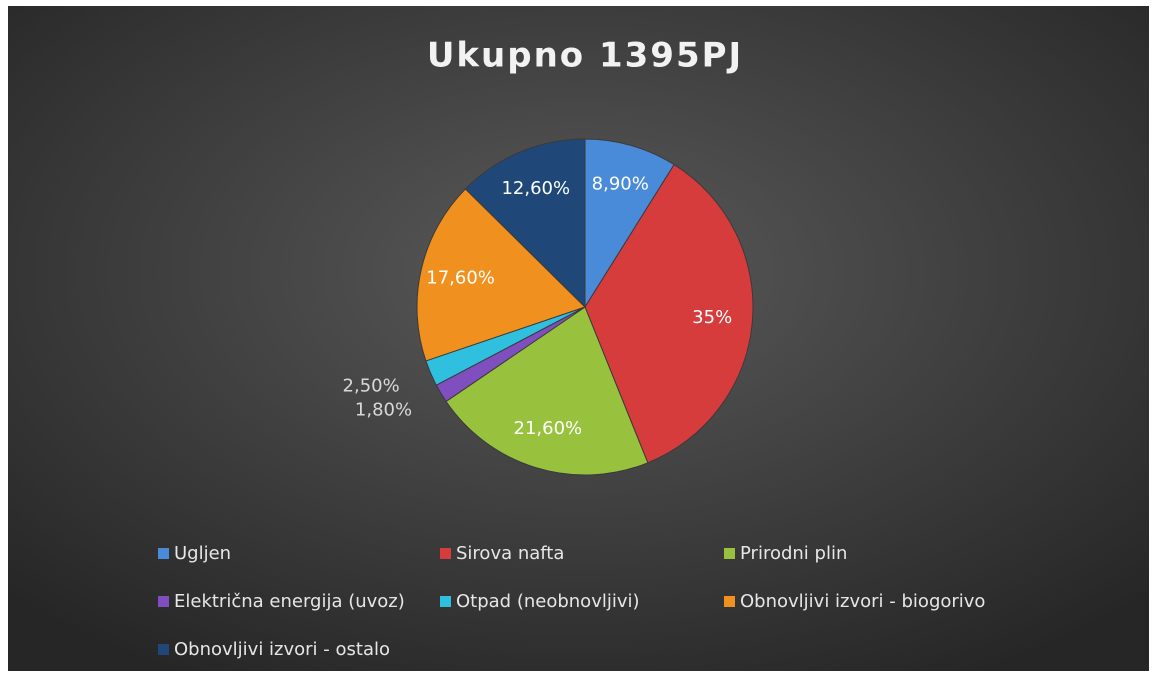 This screenshot has height=677, width=1157. I want to click on data-label: 12,60%, so click(535, 188).